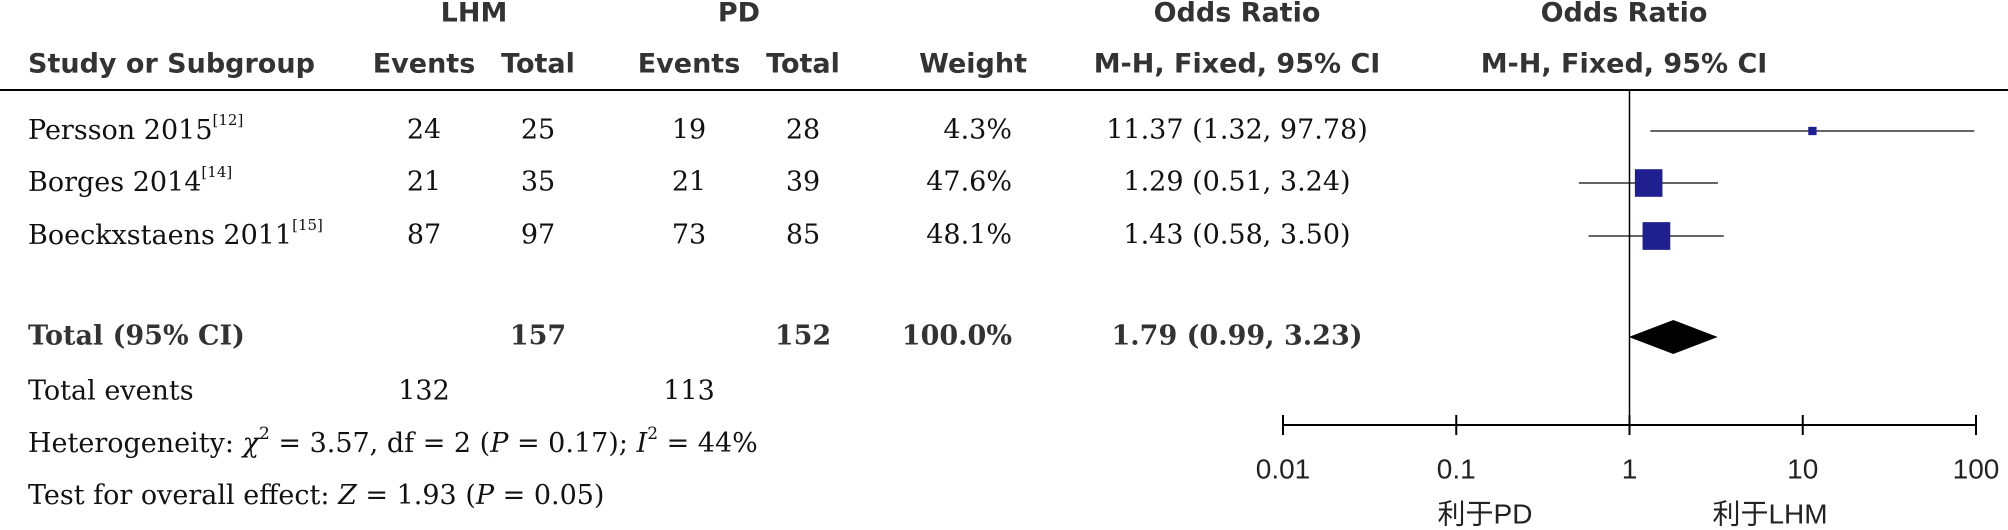 The image size is (2008, 530). I want to click on text: = 44%, so click(708, 443).